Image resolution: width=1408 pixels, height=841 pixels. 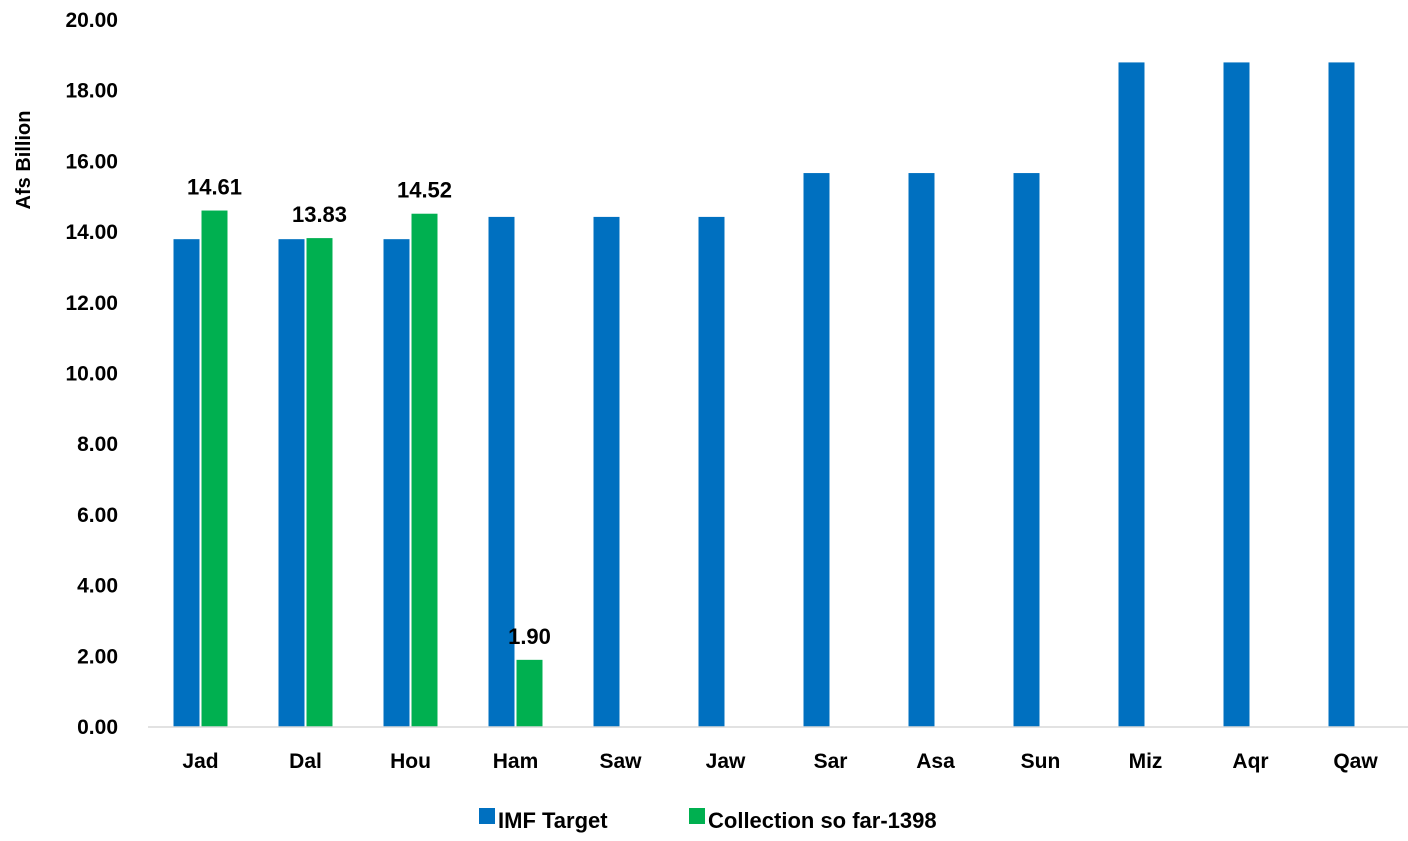 I want to click on data-label: 13.83, so click(x=319, y=214).